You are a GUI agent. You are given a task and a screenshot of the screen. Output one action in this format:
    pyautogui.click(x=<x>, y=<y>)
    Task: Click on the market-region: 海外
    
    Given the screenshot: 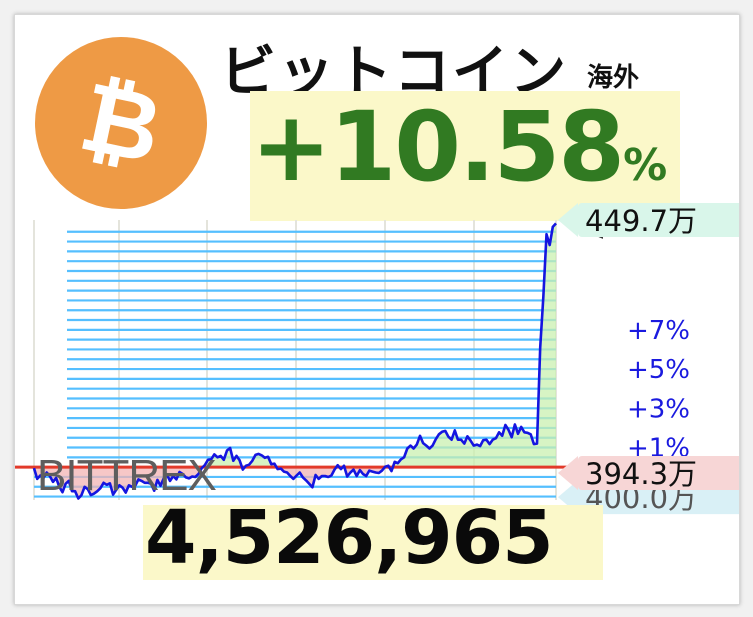 What is the action you would take?
    pyautogui.click(x=613, y=78)
    